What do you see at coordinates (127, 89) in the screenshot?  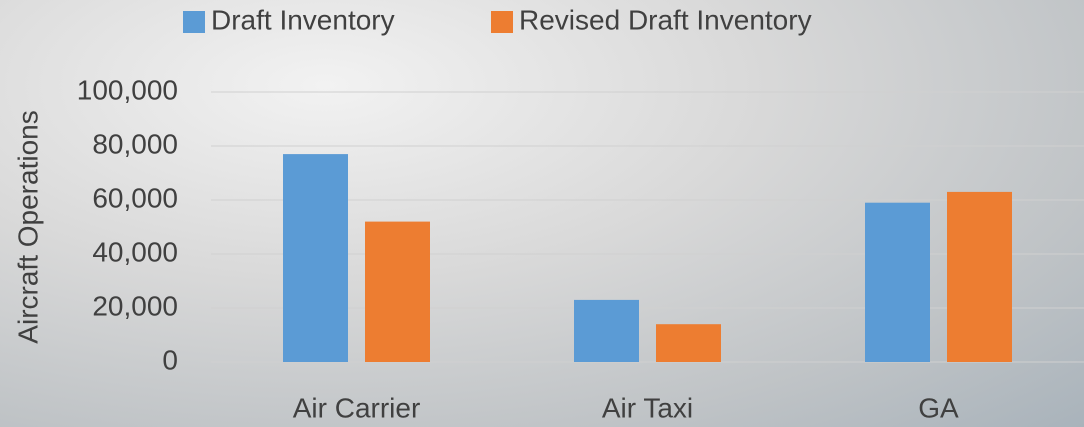 I see `y-tick-label: 100,000` at bounding box center [127, 89].